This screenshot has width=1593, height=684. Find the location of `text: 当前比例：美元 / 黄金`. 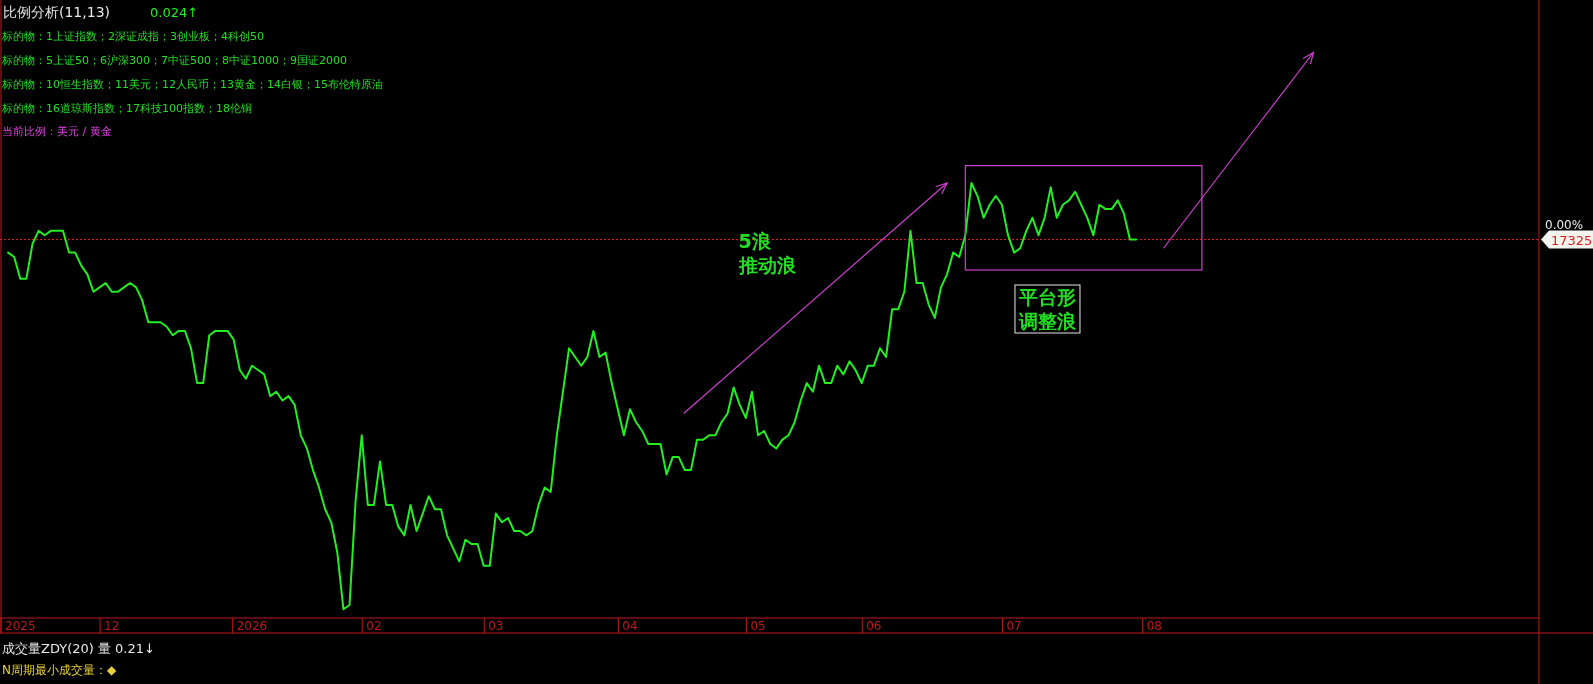

text: 当前比例：美元 / 黄金 is located at coordinates (57, 131).